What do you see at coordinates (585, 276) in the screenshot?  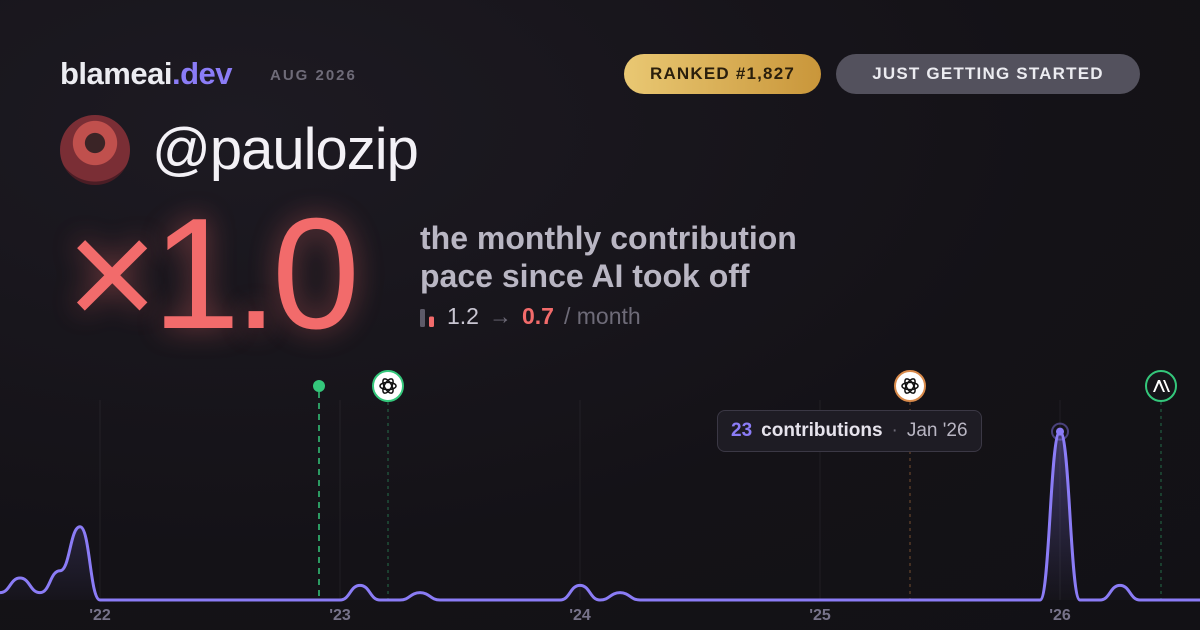 I see `description-line: pace since AI took off` at bounding box center [585, 276].